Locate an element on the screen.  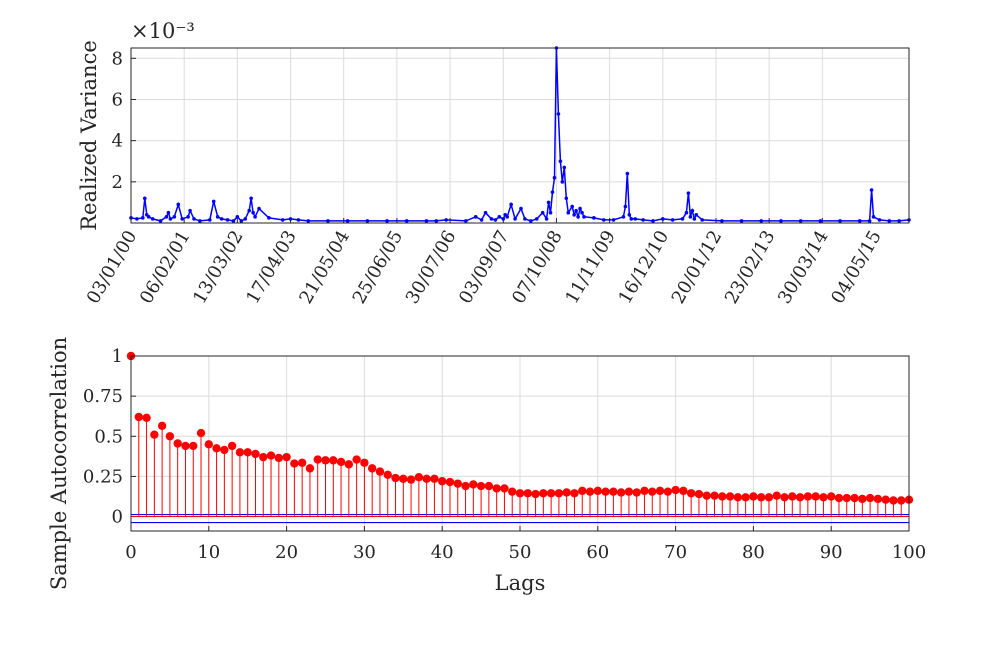
top-x-tick-label: 17/04/03 is located at coordinates (271, 267).